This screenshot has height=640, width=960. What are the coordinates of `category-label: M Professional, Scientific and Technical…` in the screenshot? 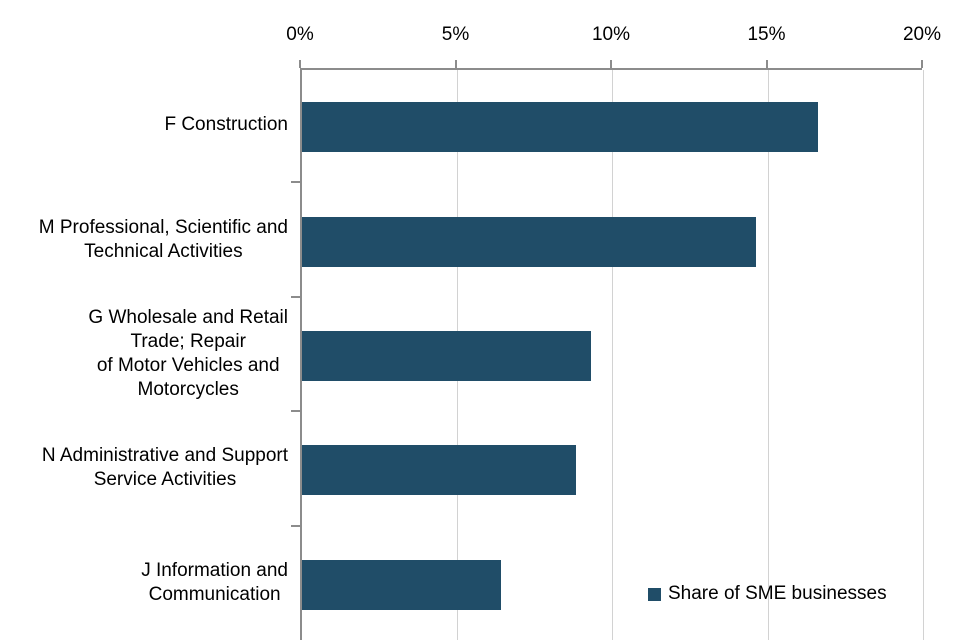 It's located at (163, 239).